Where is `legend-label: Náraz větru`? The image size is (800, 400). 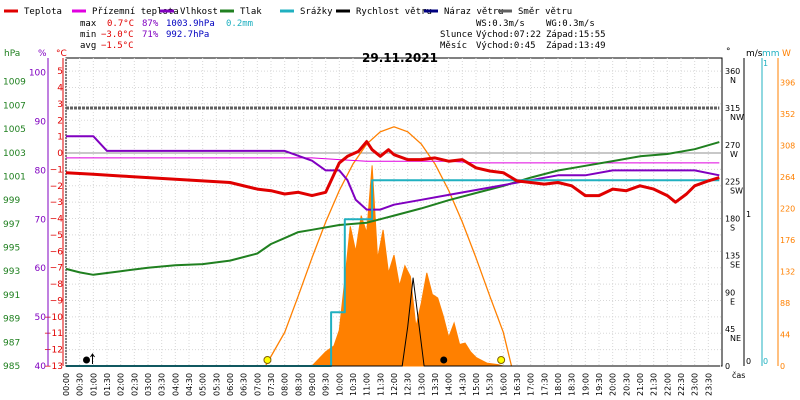 legend-label: Náraz větru is located at coordinates (474, 12).